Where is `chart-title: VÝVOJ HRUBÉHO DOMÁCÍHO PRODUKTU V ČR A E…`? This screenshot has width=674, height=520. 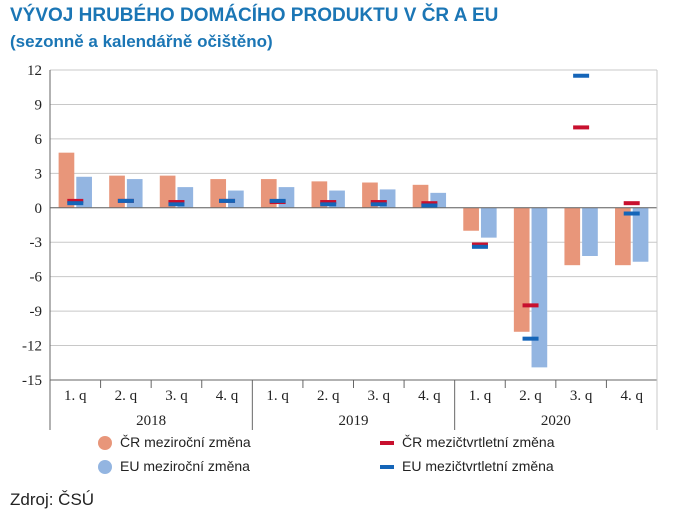
chart-title: VÝVOJ HRUBÉHO DOMÁCÍHO PRODUKTU V ČR A E… is located at coordinates (254, 15).